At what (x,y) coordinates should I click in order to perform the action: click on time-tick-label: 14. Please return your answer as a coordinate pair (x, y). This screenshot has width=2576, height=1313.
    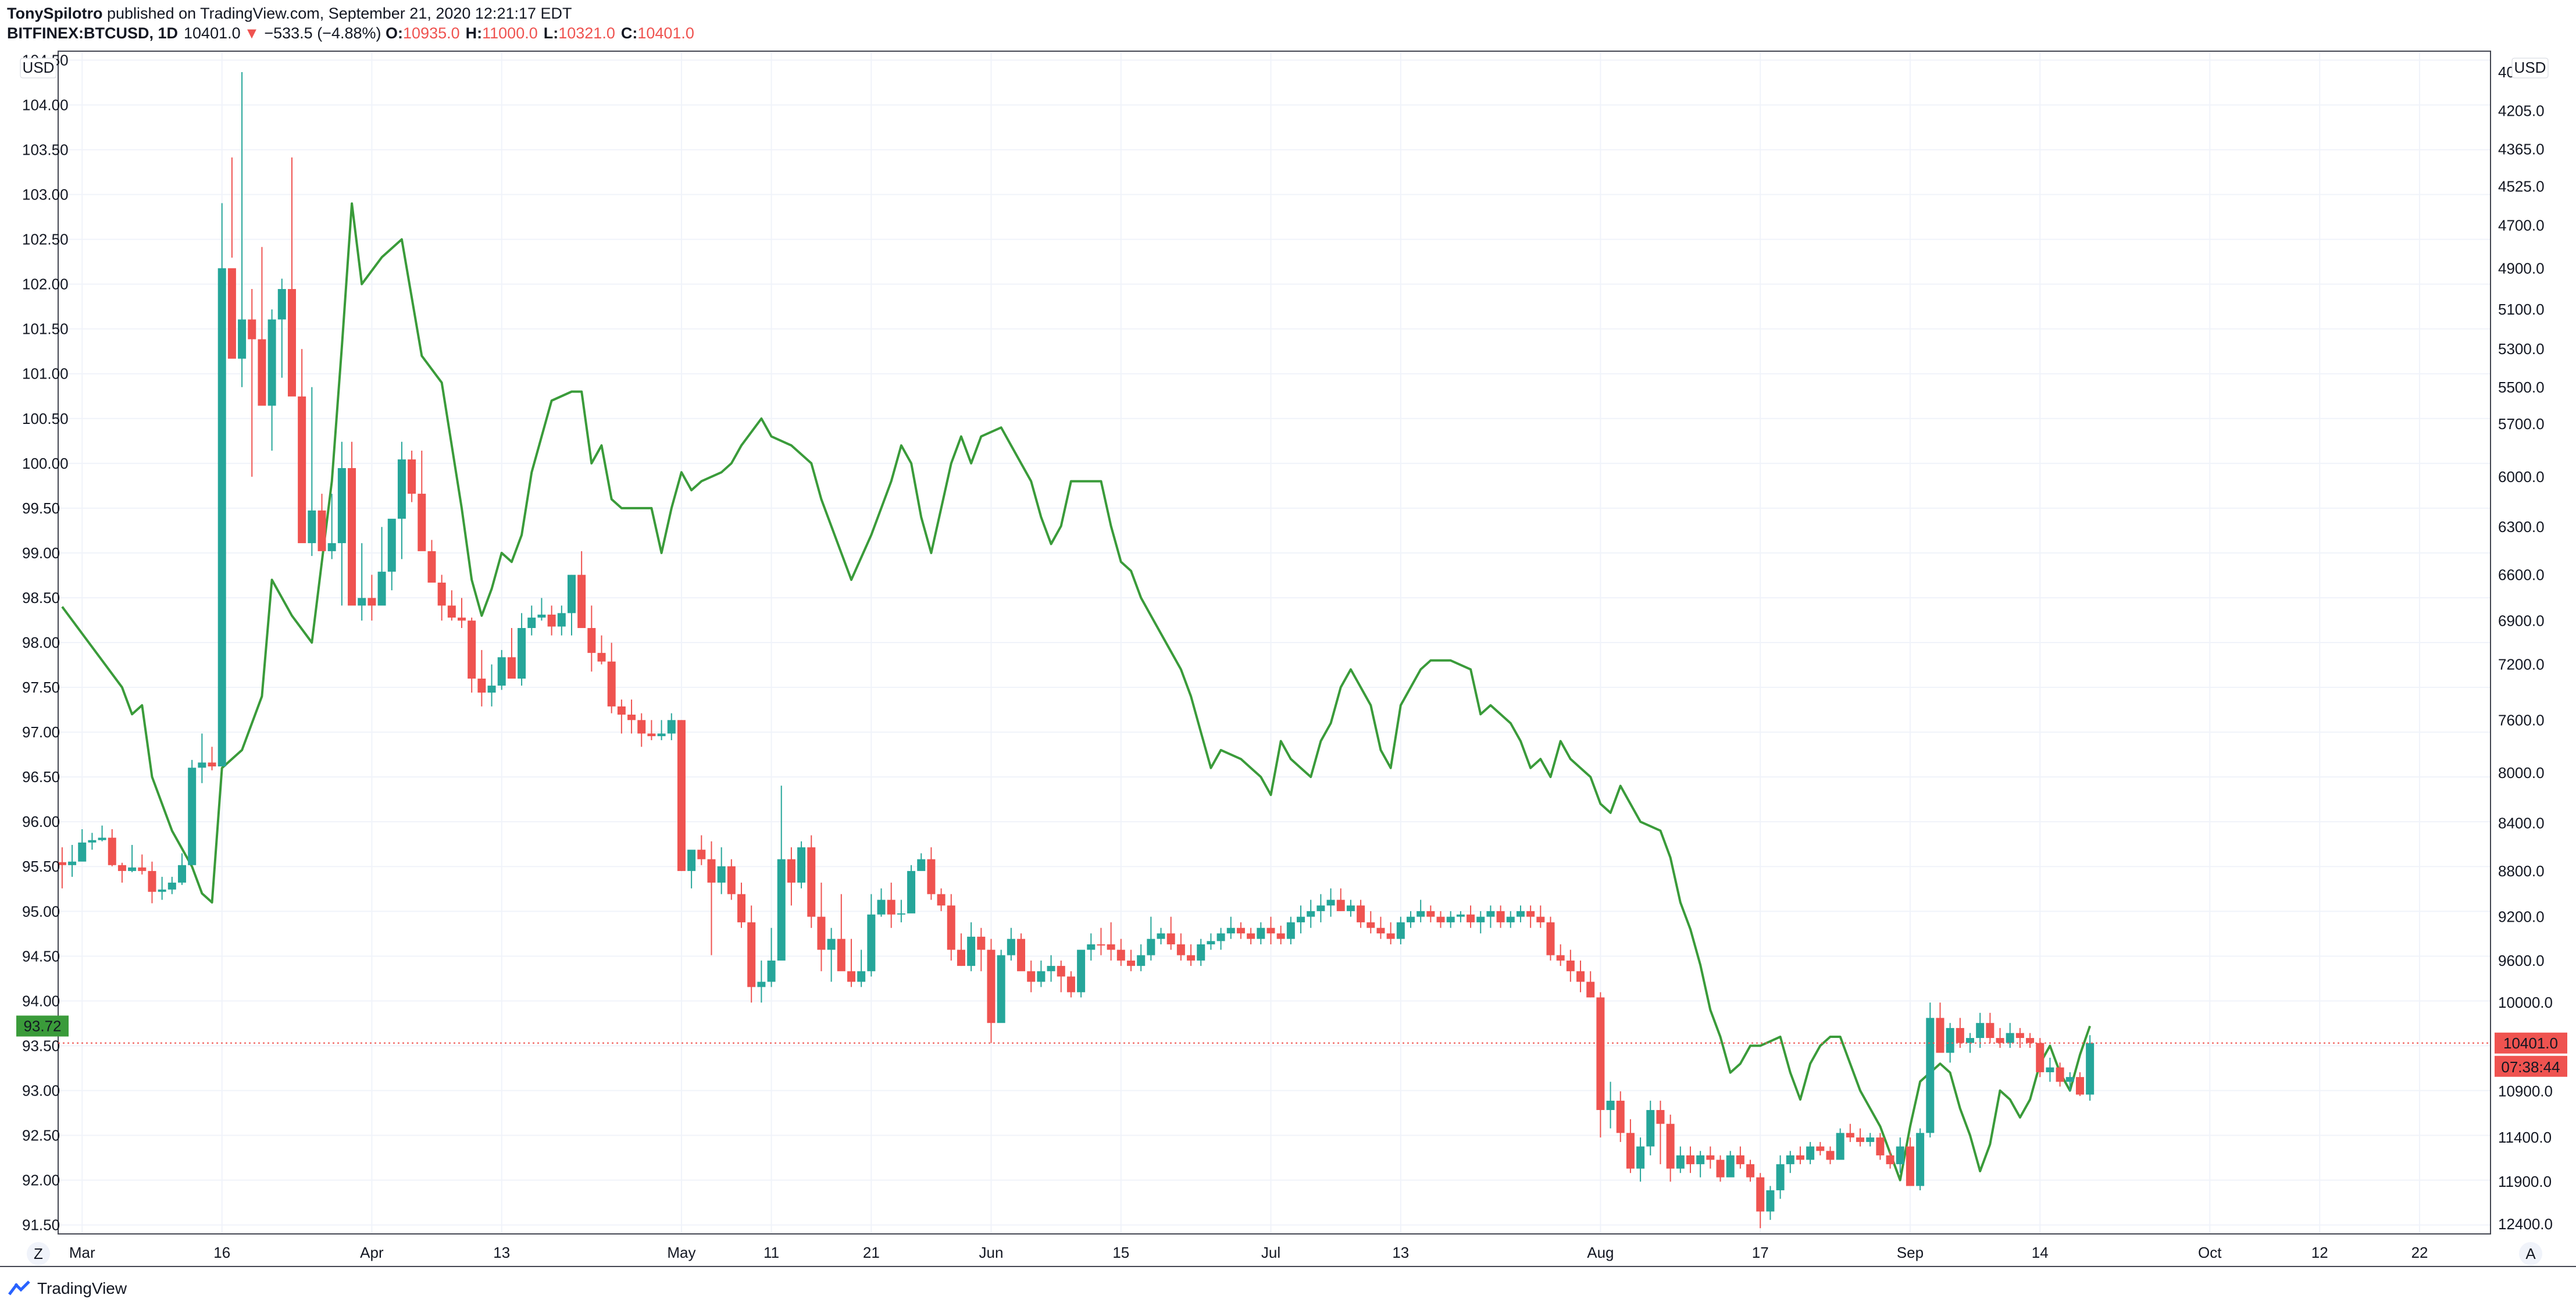
    Looking at the image, I should click on (2041, 1253).